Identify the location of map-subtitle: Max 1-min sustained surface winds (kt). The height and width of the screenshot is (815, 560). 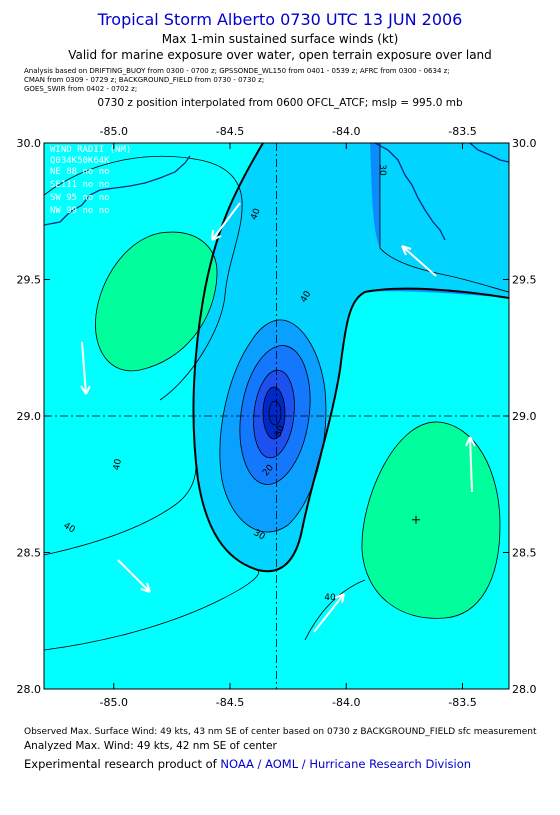
(280, 39).